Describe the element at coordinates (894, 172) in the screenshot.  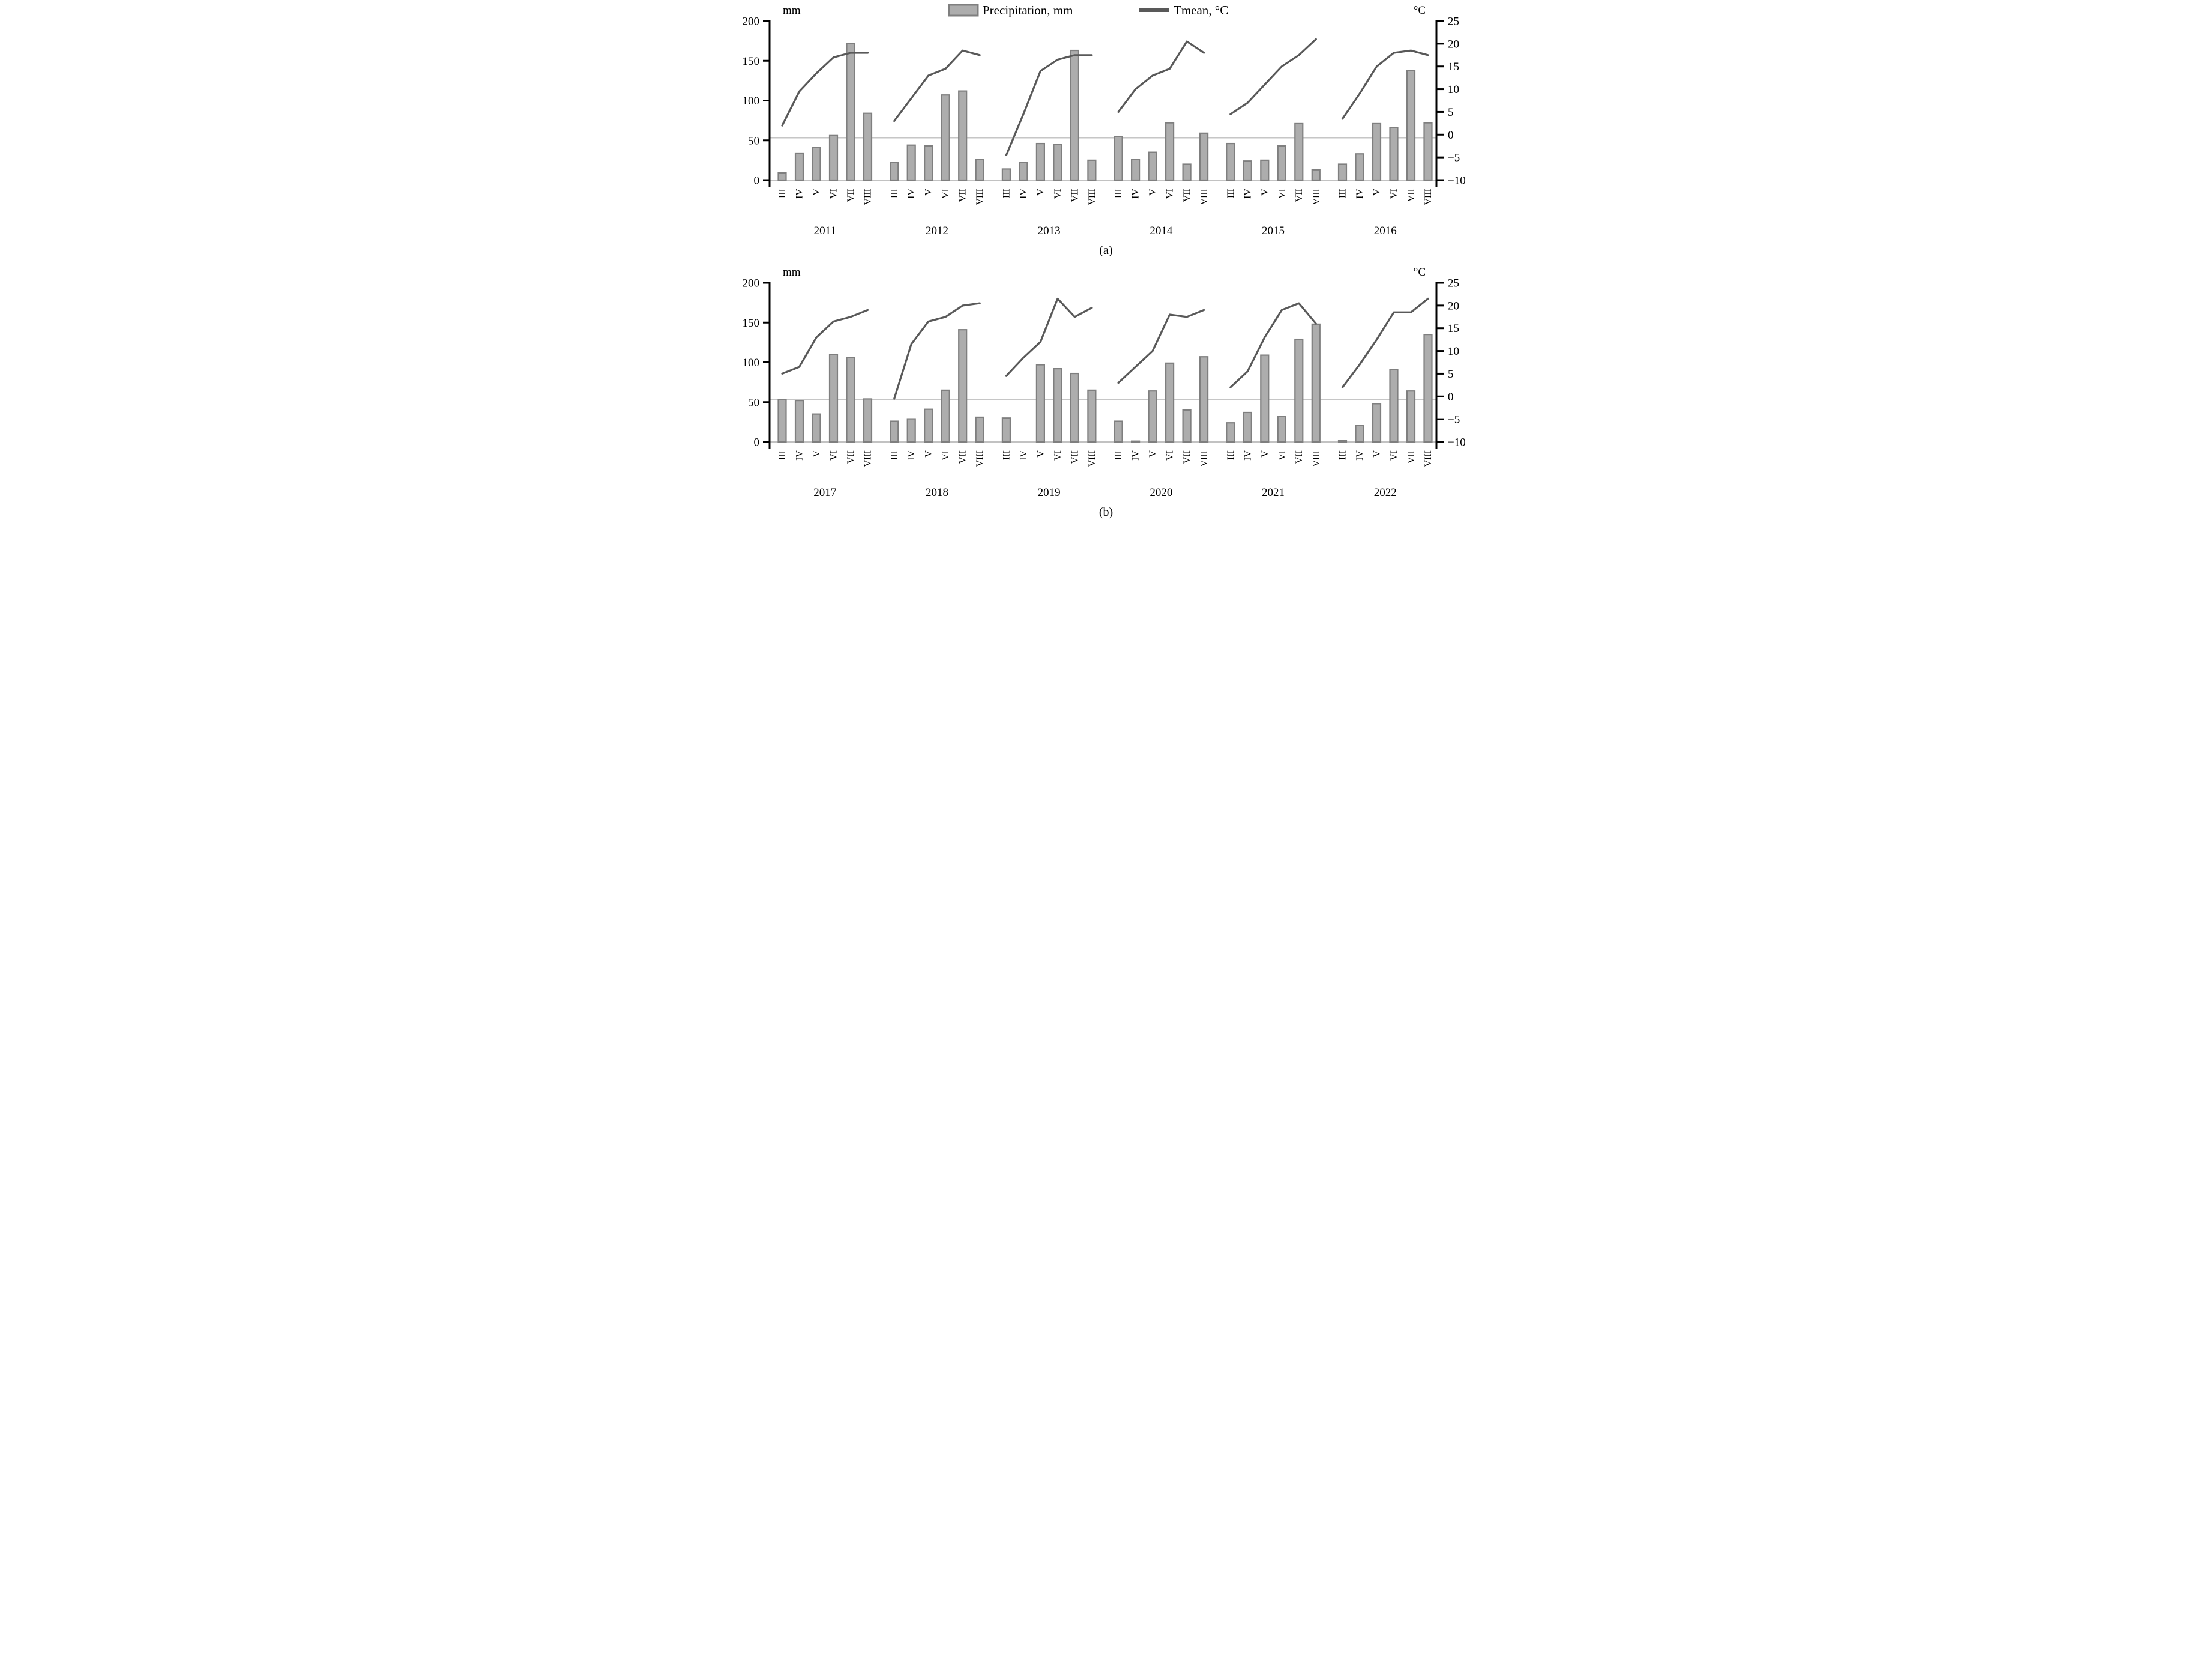
I see `precip-bar-2012-III` at that location.